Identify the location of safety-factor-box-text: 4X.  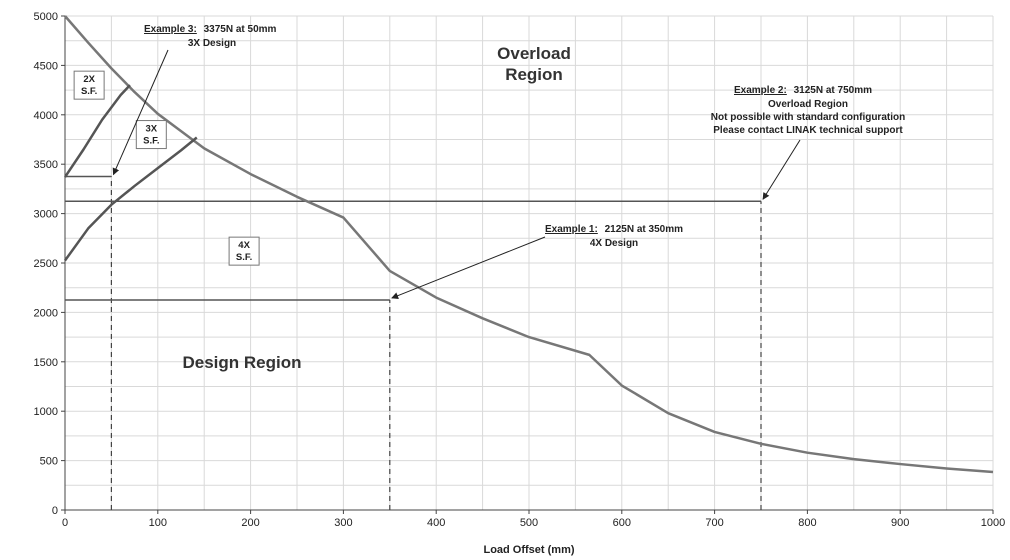
(244, 245).